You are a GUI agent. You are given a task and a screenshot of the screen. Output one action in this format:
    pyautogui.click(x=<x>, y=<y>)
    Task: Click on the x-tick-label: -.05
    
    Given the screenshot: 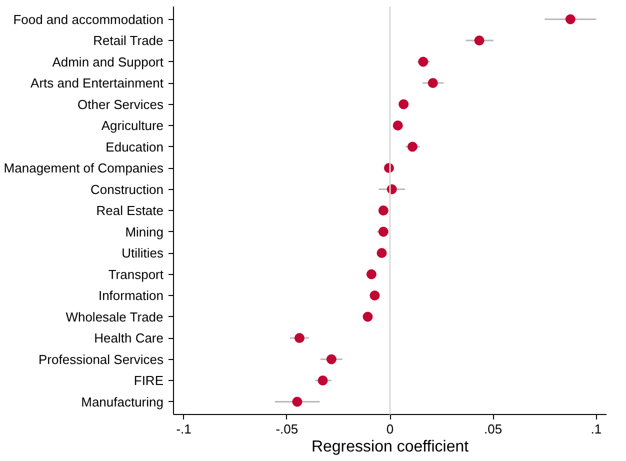 What is the action you would take?
    pyautogui.click(x=287, y=429)
    